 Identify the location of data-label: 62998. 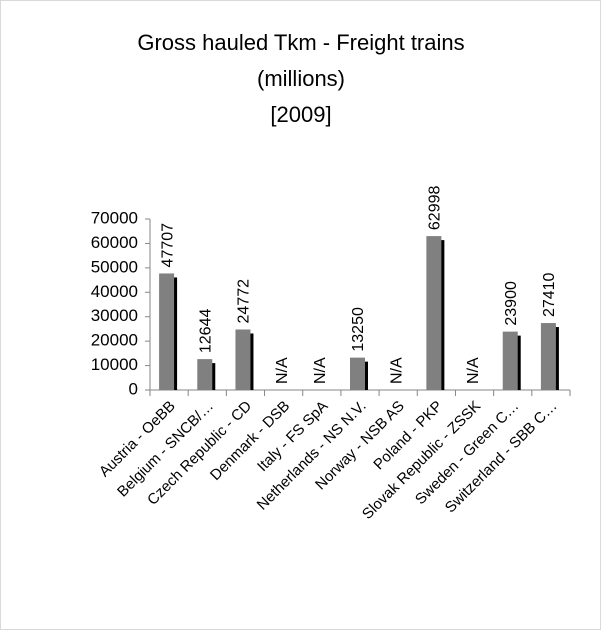
(435, 208).